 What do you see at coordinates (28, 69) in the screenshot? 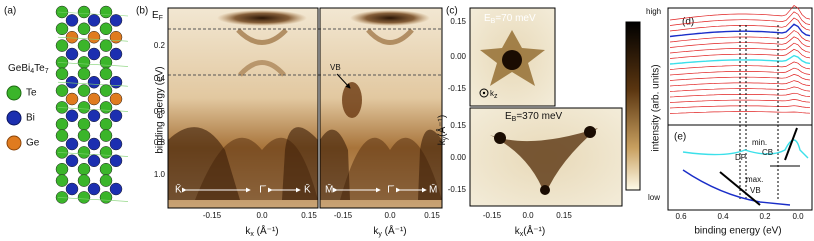
I see `formula: GeBi4Te7` at bounding box center [28, 69].